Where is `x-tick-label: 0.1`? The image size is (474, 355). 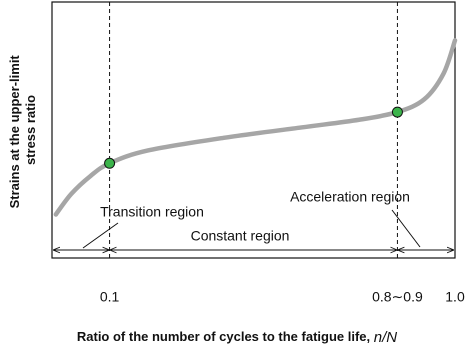
x-tick-label: 0.1 is located at coordinates (110, 297).